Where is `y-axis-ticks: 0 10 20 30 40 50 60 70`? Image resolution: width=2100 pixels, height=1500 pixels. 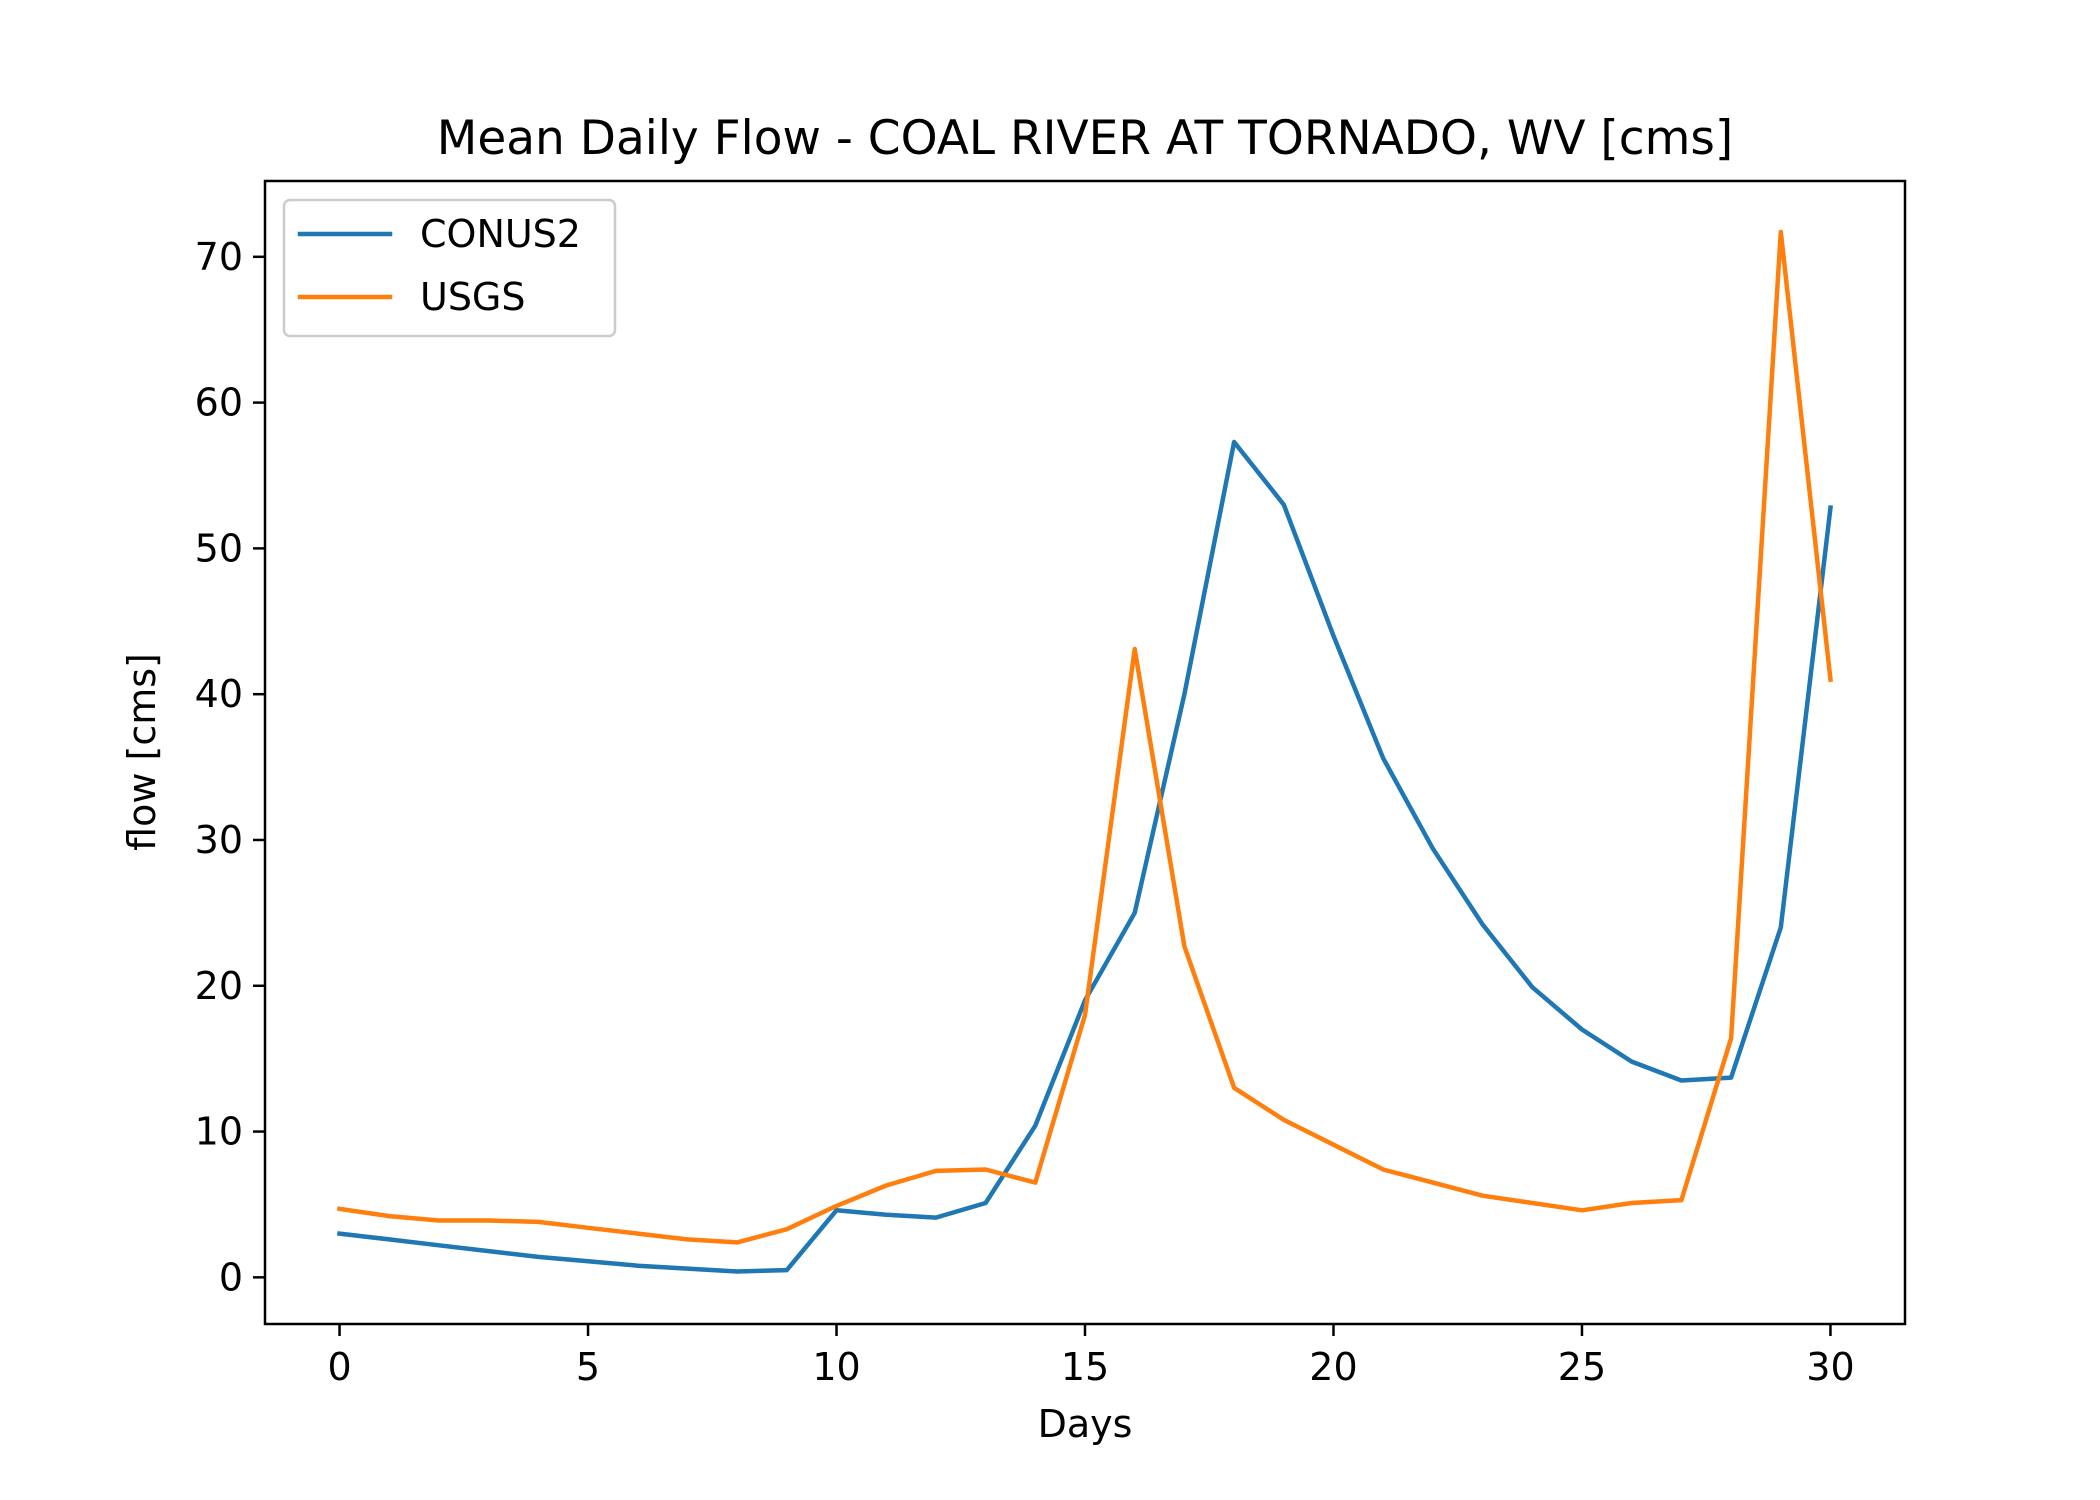 y-axis-ticks: 0 10 20 30 40 50 60 70 is located at coordinates (230, 767).